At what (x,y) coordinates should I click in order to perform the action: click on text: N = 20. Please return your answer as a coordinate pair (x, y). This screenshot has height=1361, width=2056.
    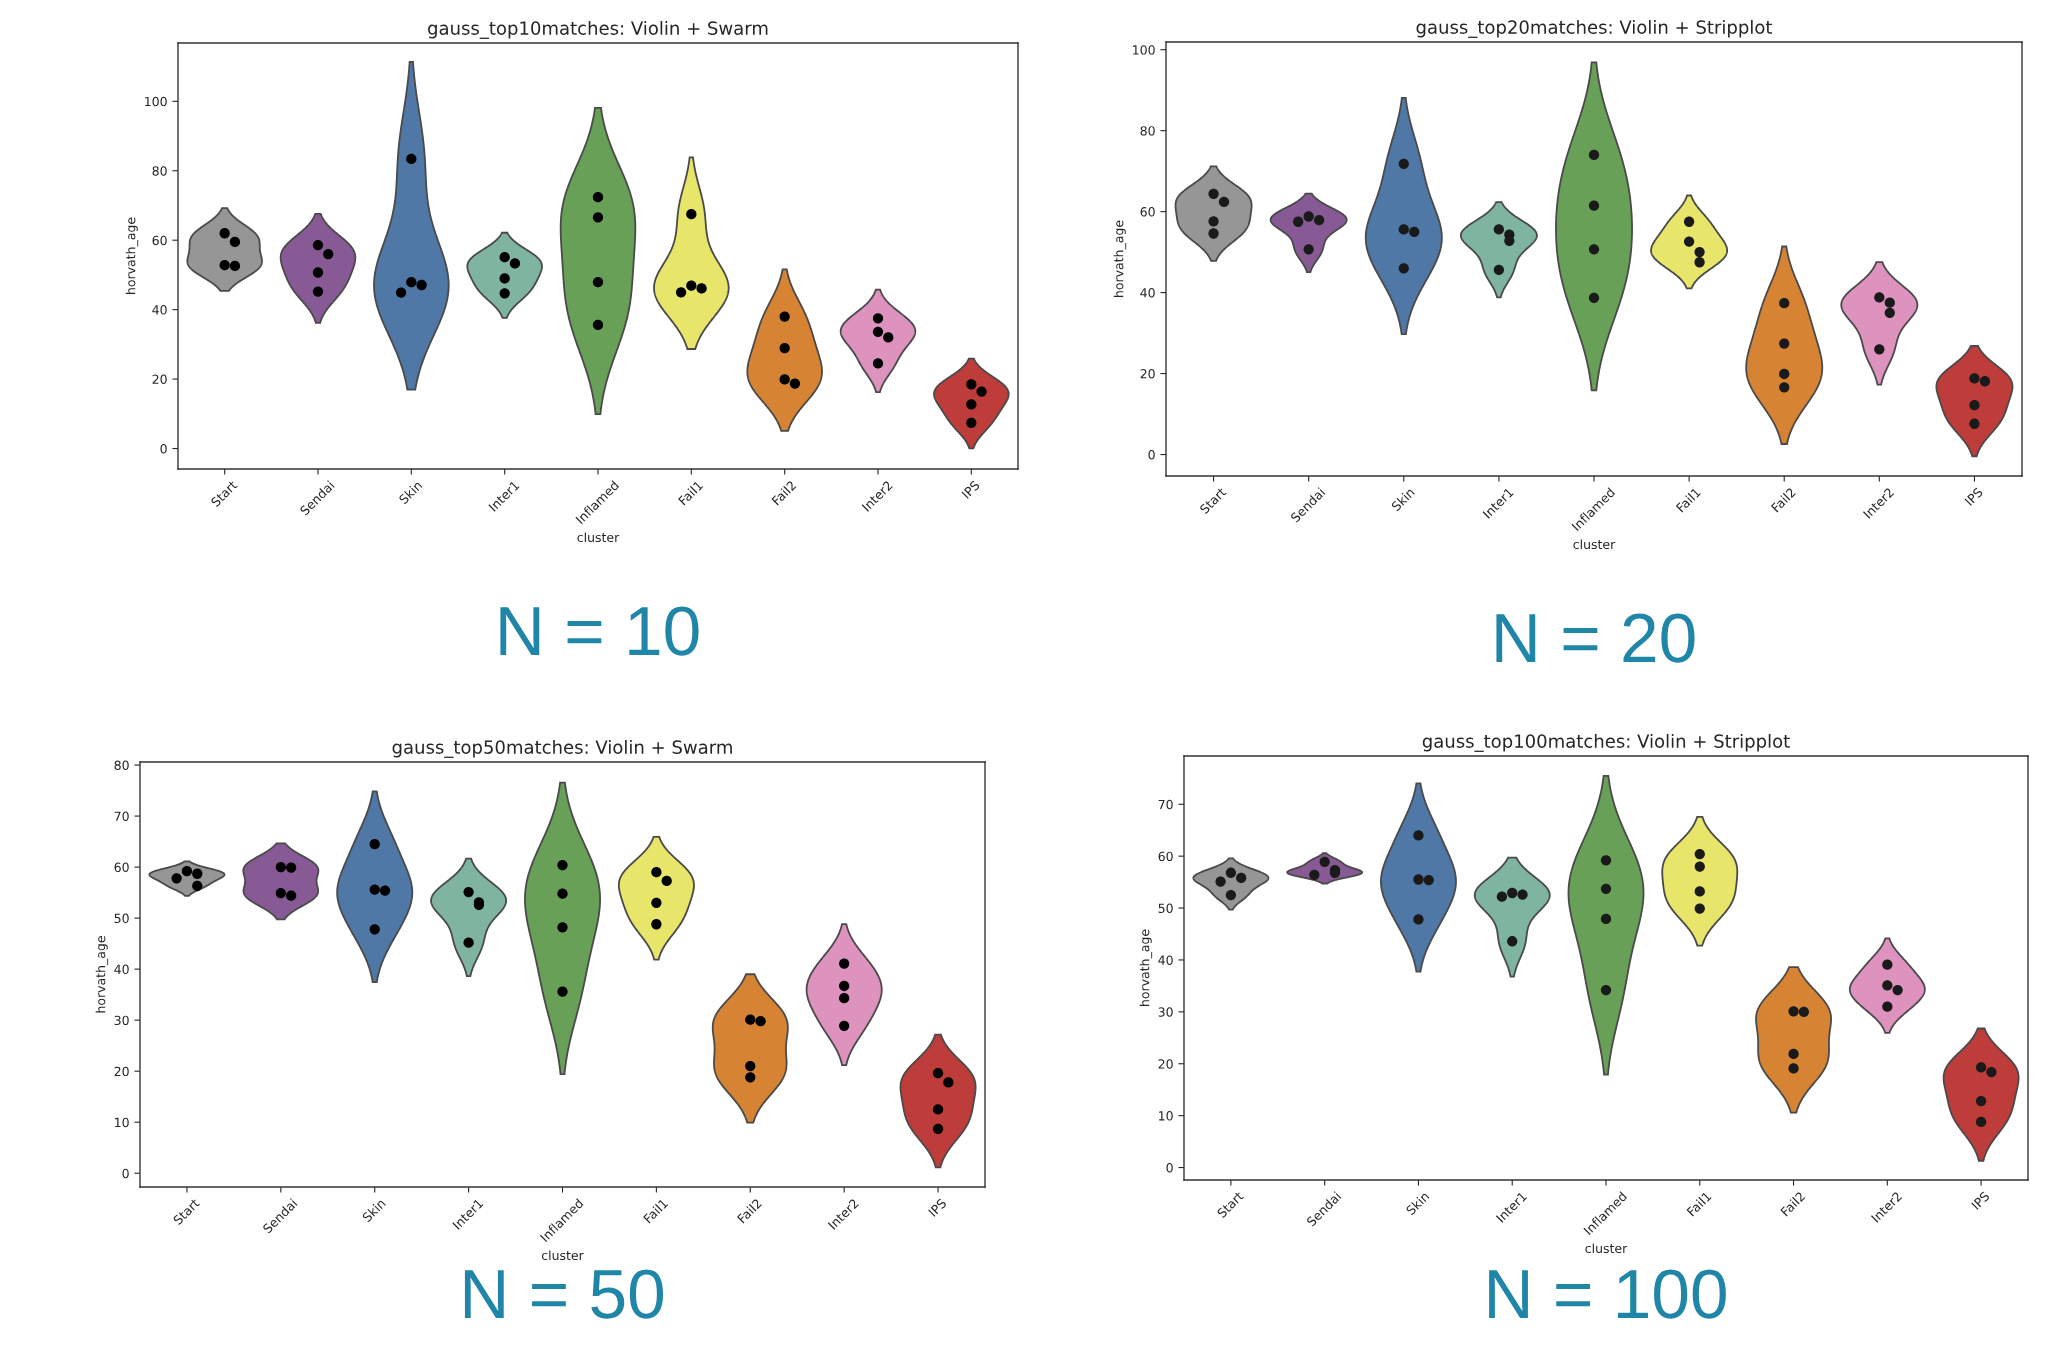
    Looking at the image, I should click on (1595, 638).